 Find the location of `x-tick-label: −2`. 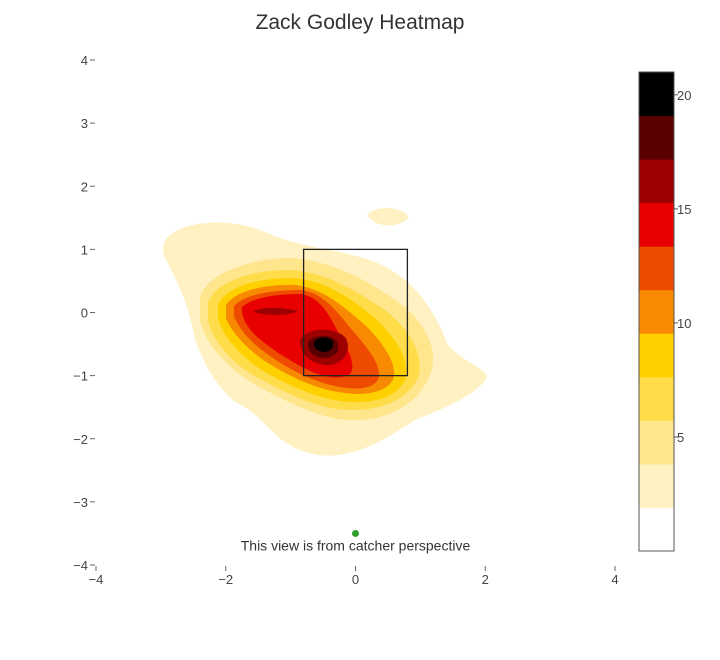

x-tick-label: −2 is located at coordinates (225, 579).